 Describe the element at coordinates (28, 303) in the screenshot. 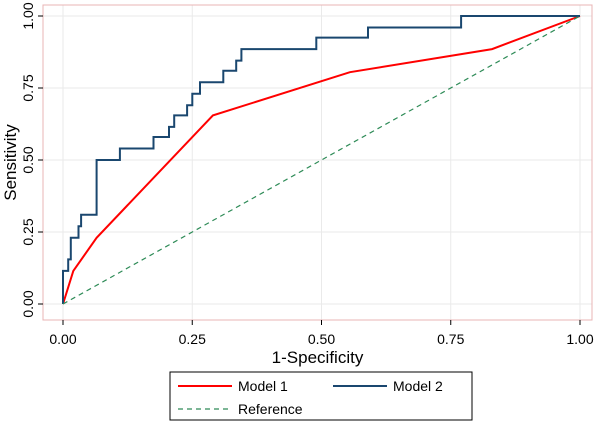

I see `y-tick-label: 0.00` at that location.